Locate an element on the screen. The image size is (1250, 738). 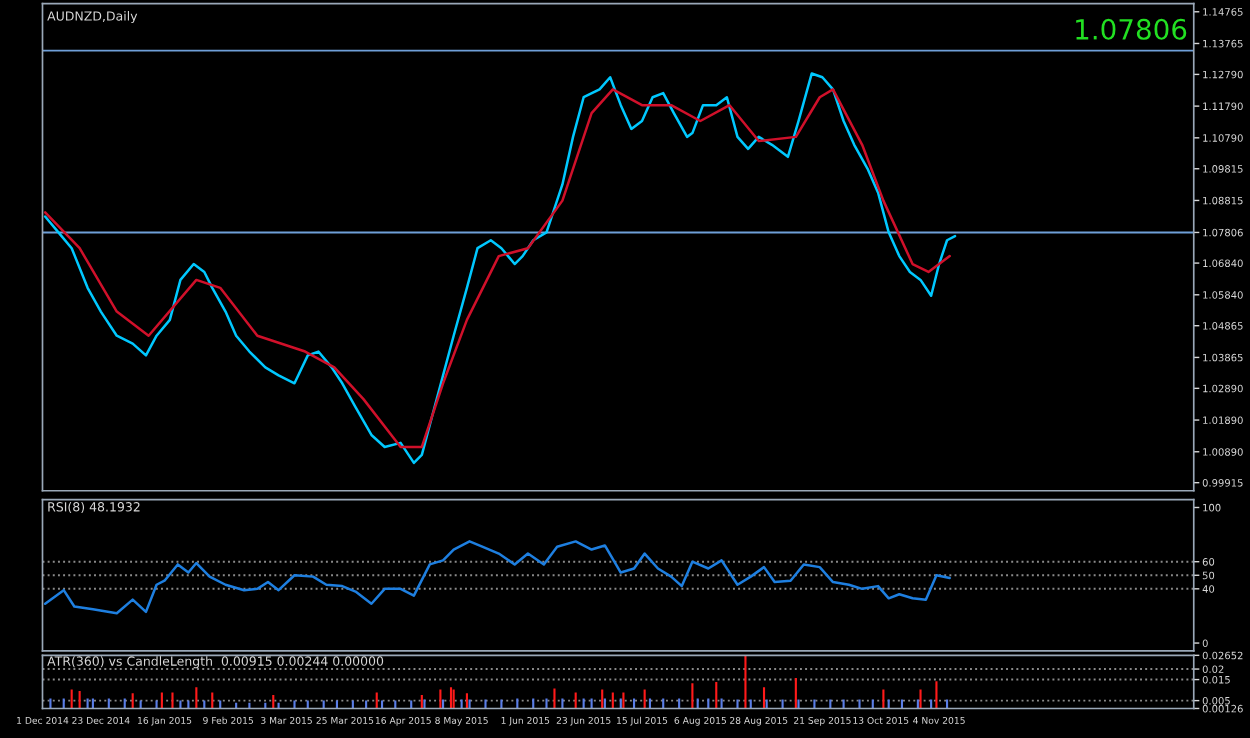
line-series is located at coordinates (497, 577).